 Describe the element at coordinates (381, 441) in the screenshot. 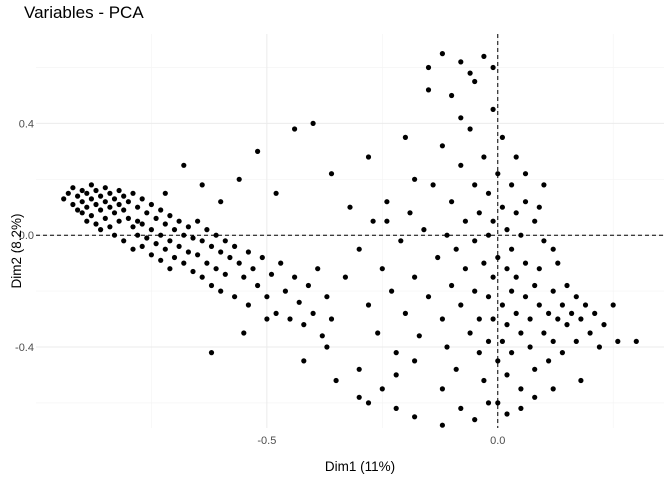

I see `x-axis-ticks: -0.5 0.0` at that location.